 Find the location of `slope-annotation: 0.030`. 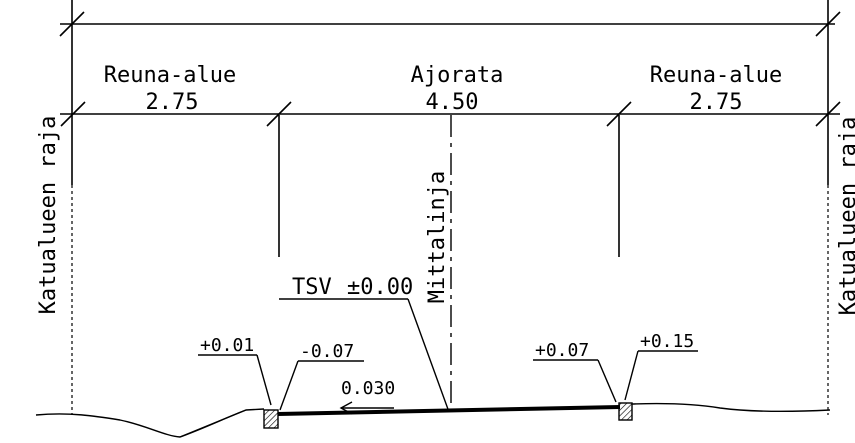

slope-annotation: 0.030 is located at coordinates (367, 396).